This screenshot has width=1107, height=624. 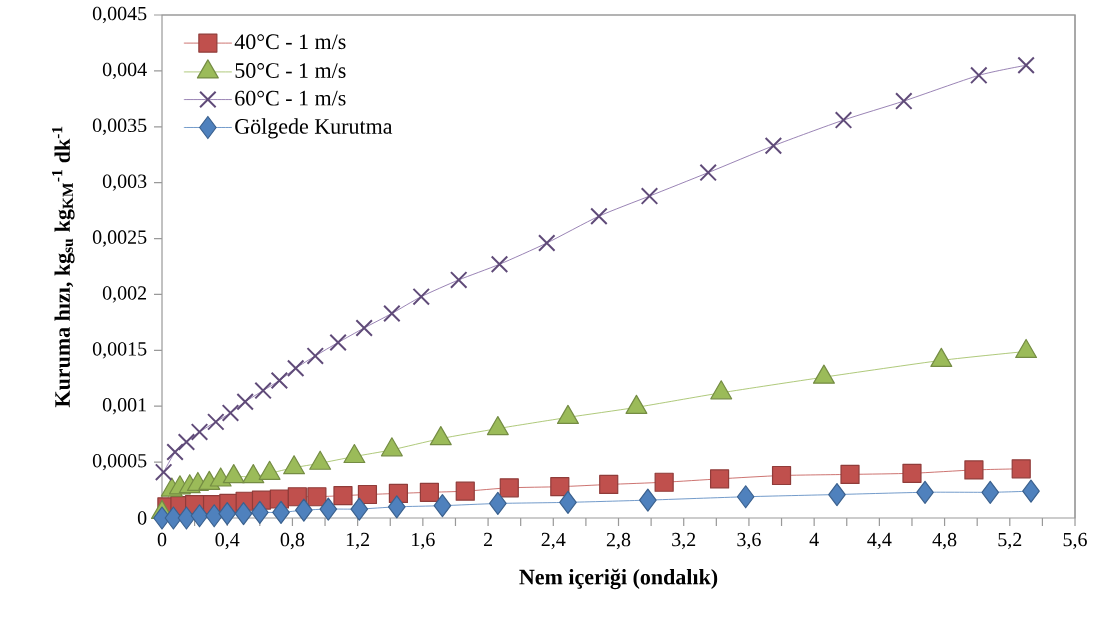 I want to click on legend-label: 40°C - 1 m/s, so click(x=290, y=42).